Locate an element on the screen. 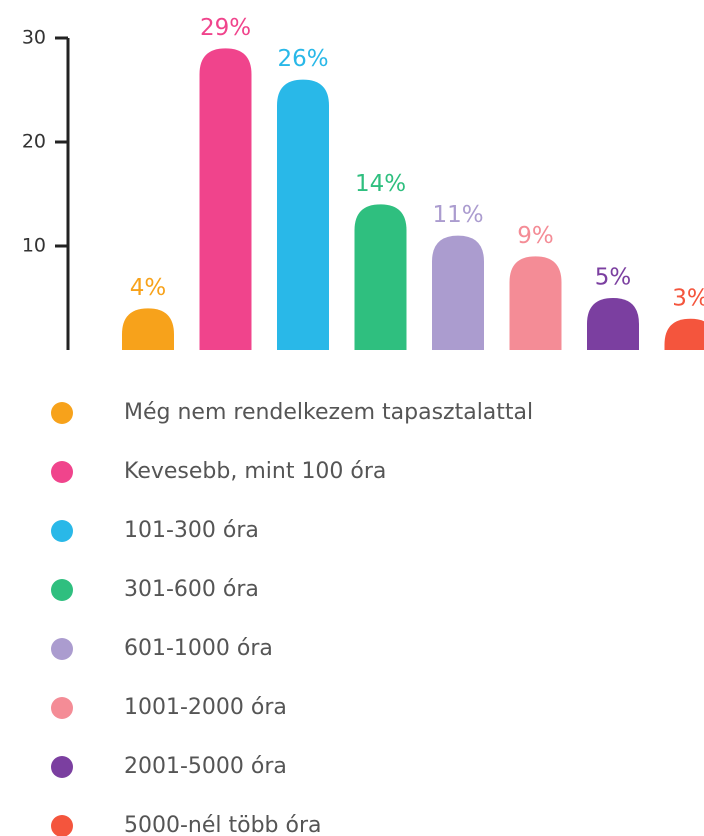 The height and width of the screenshot is (836, 704). legend-label: 601-1000 óra is located at coordinates (198, 648).